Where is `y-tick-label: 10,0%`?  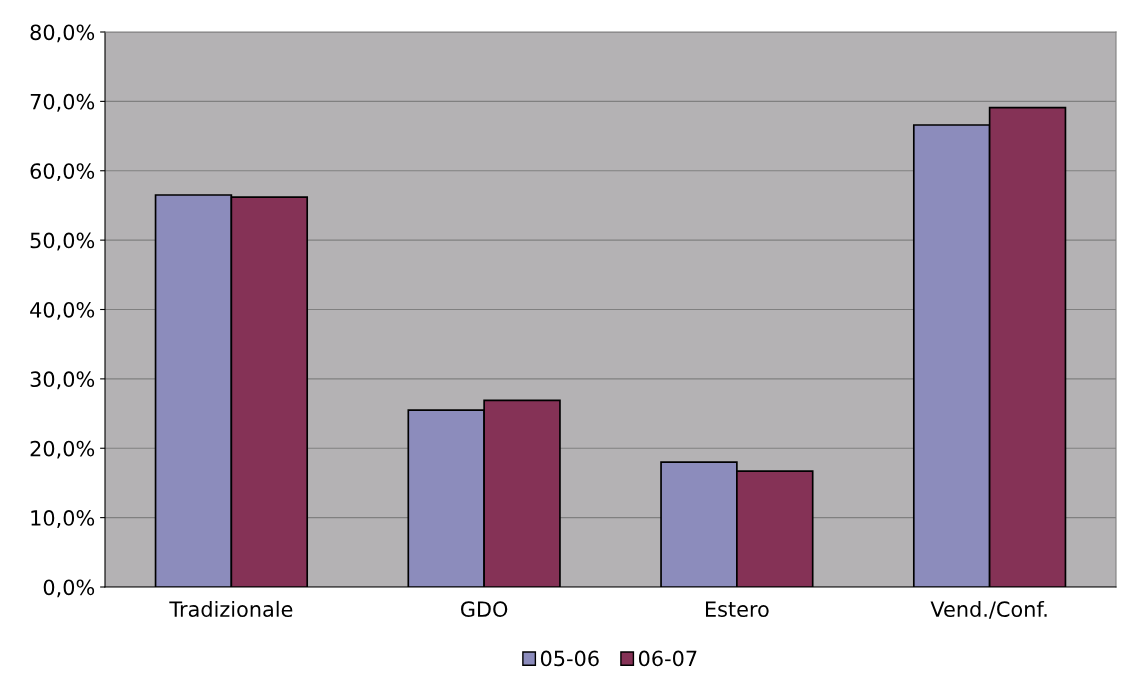 y-tick-label: 10,0% is located at coordinates (63, 519).